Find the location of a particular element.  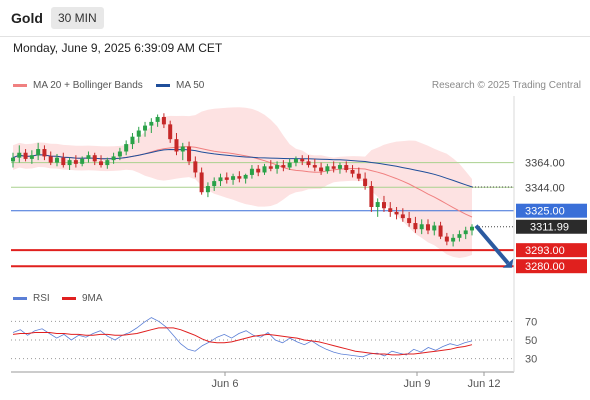

level-tag-bg-3293.00 is located at coordinates (551, 250).